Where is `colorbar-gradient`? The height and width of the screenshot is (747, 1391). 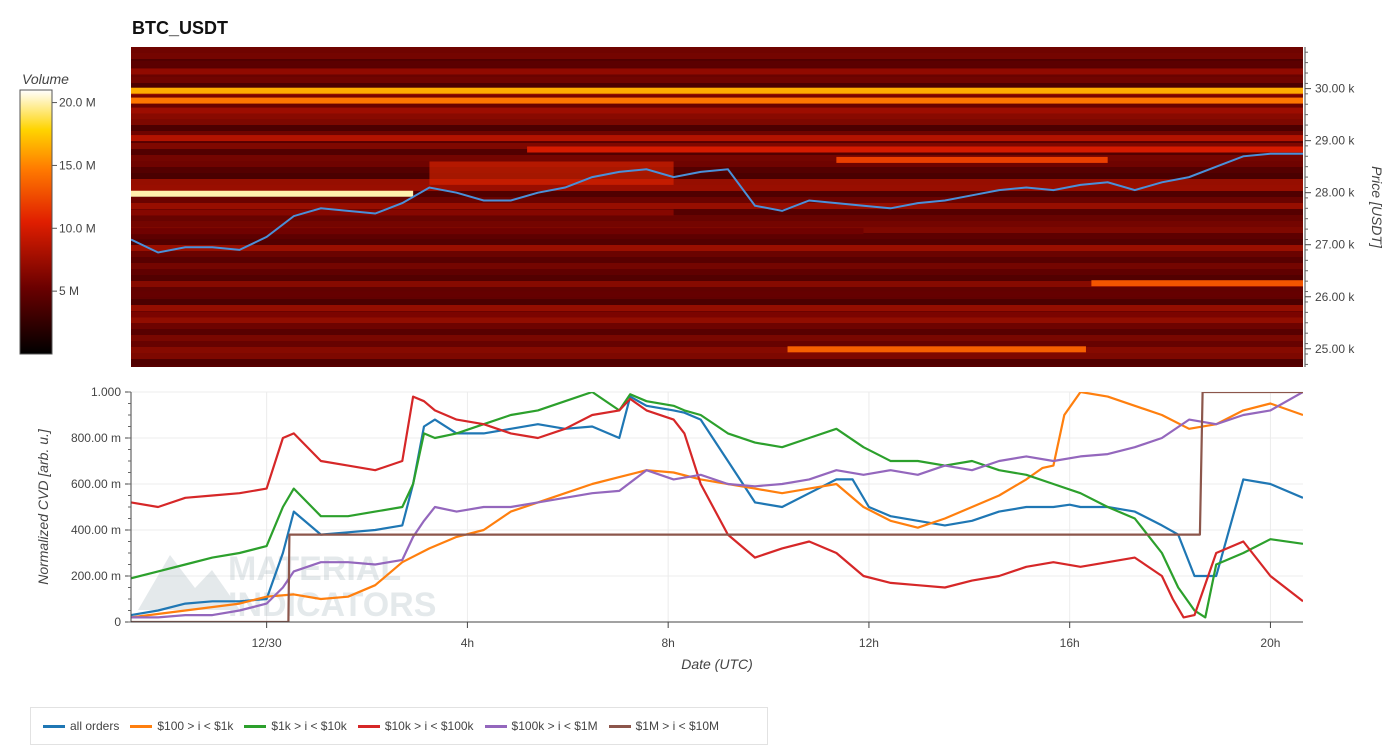
colorbar-gradient is located at coordinates (36, 222).